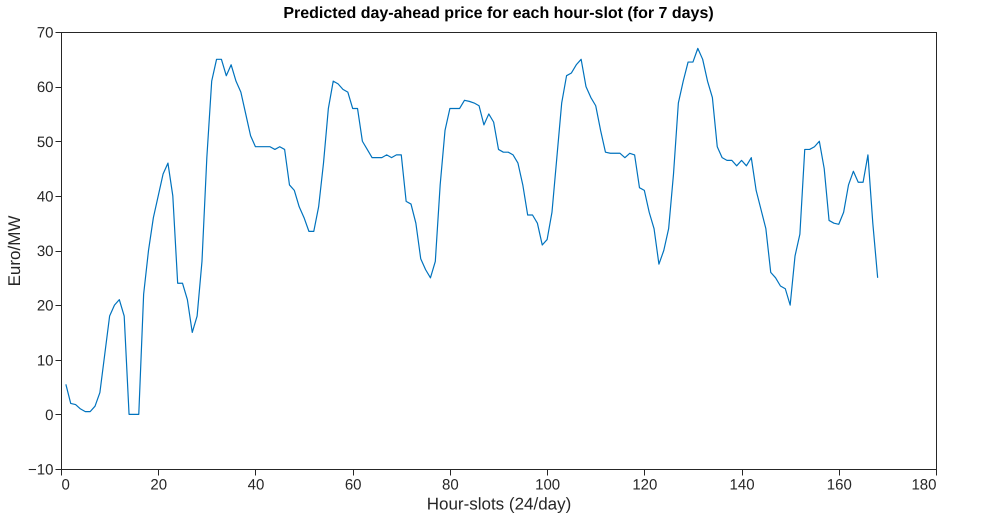 The image size is (992, 528). I want to click on x-tick-label: 180, so click(923, 485).